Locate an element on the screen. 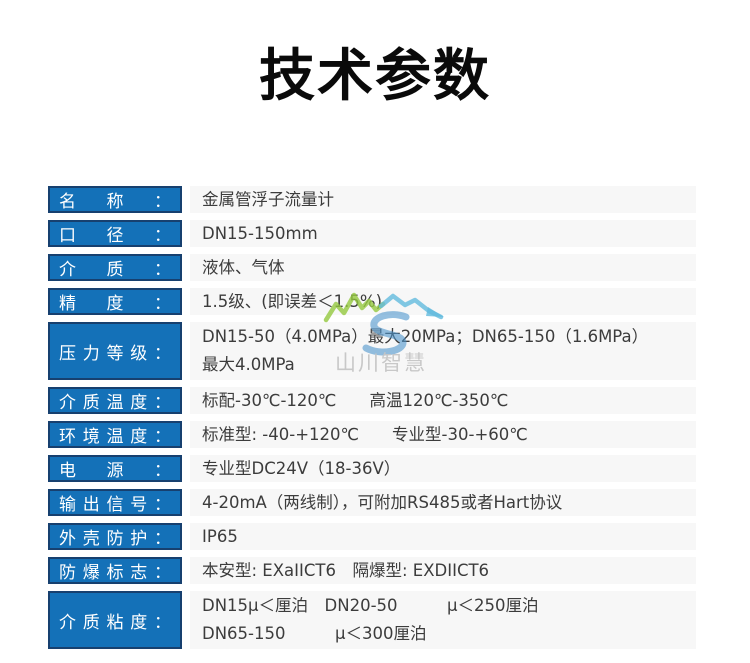  table-row: 防爆标志： 本安型: EXaIICT6 隔爆型: EXDIICT6 is located at coordinates (372, 570).